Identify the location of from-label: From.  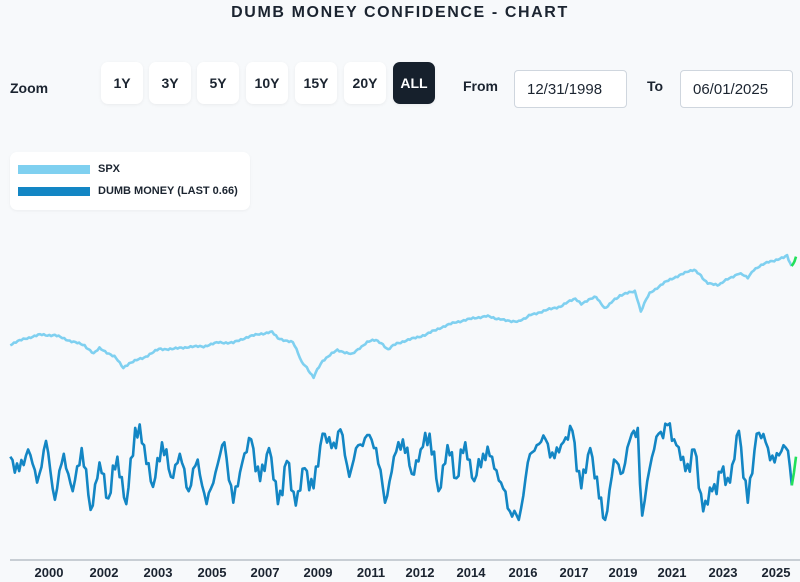
(480, 86).